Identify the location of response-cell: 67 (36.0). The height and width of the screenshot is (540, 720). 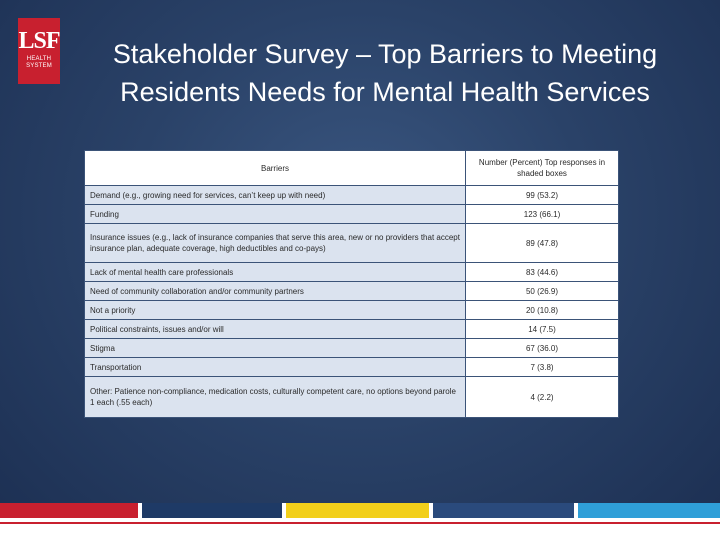
(542, 348).